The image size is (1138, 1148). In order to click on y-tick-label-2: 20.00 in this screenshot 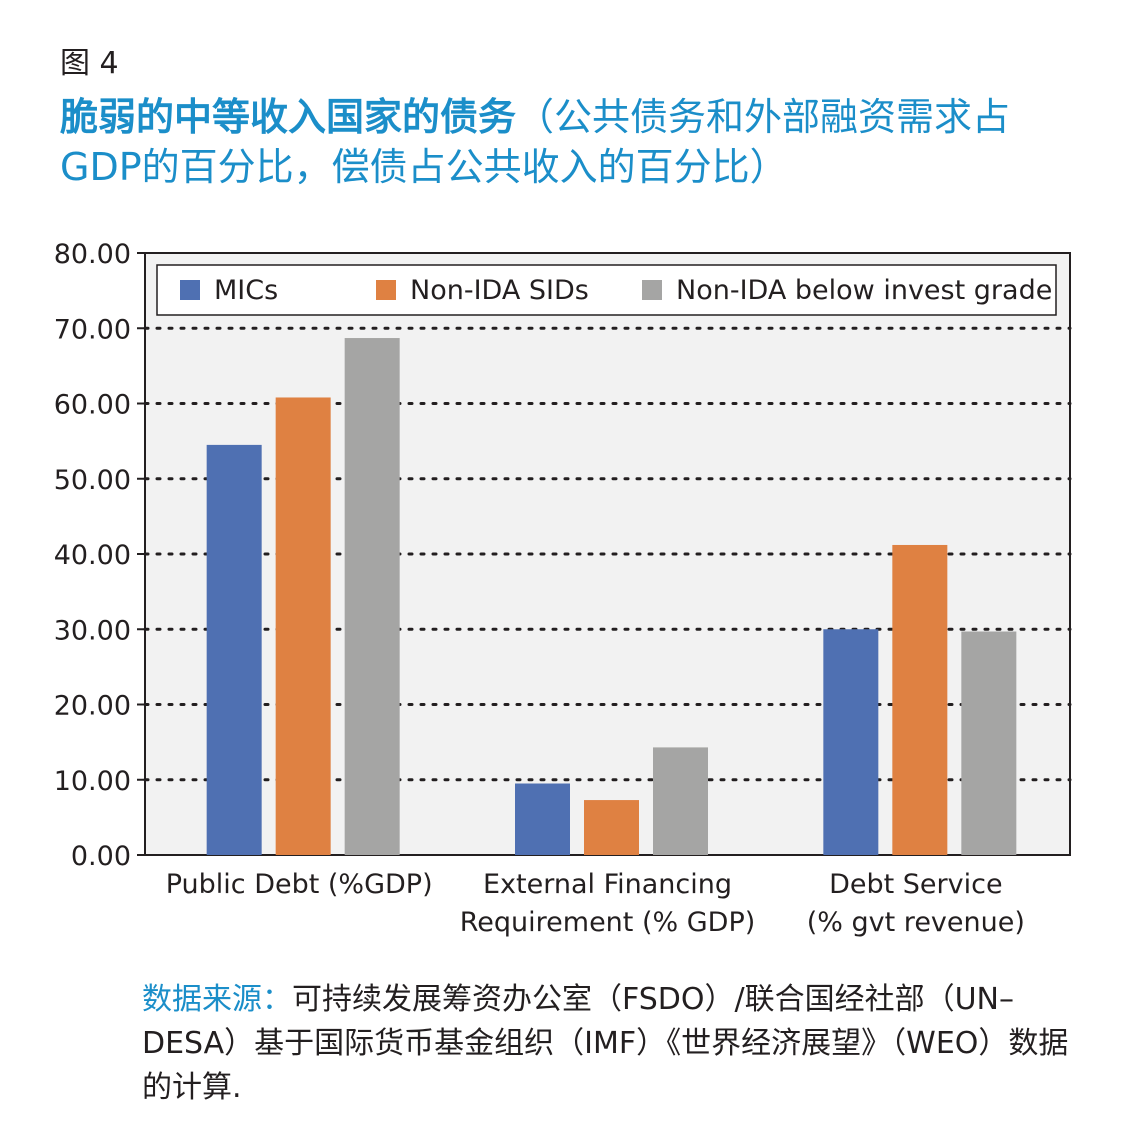, I will do `click(92, 706)`.